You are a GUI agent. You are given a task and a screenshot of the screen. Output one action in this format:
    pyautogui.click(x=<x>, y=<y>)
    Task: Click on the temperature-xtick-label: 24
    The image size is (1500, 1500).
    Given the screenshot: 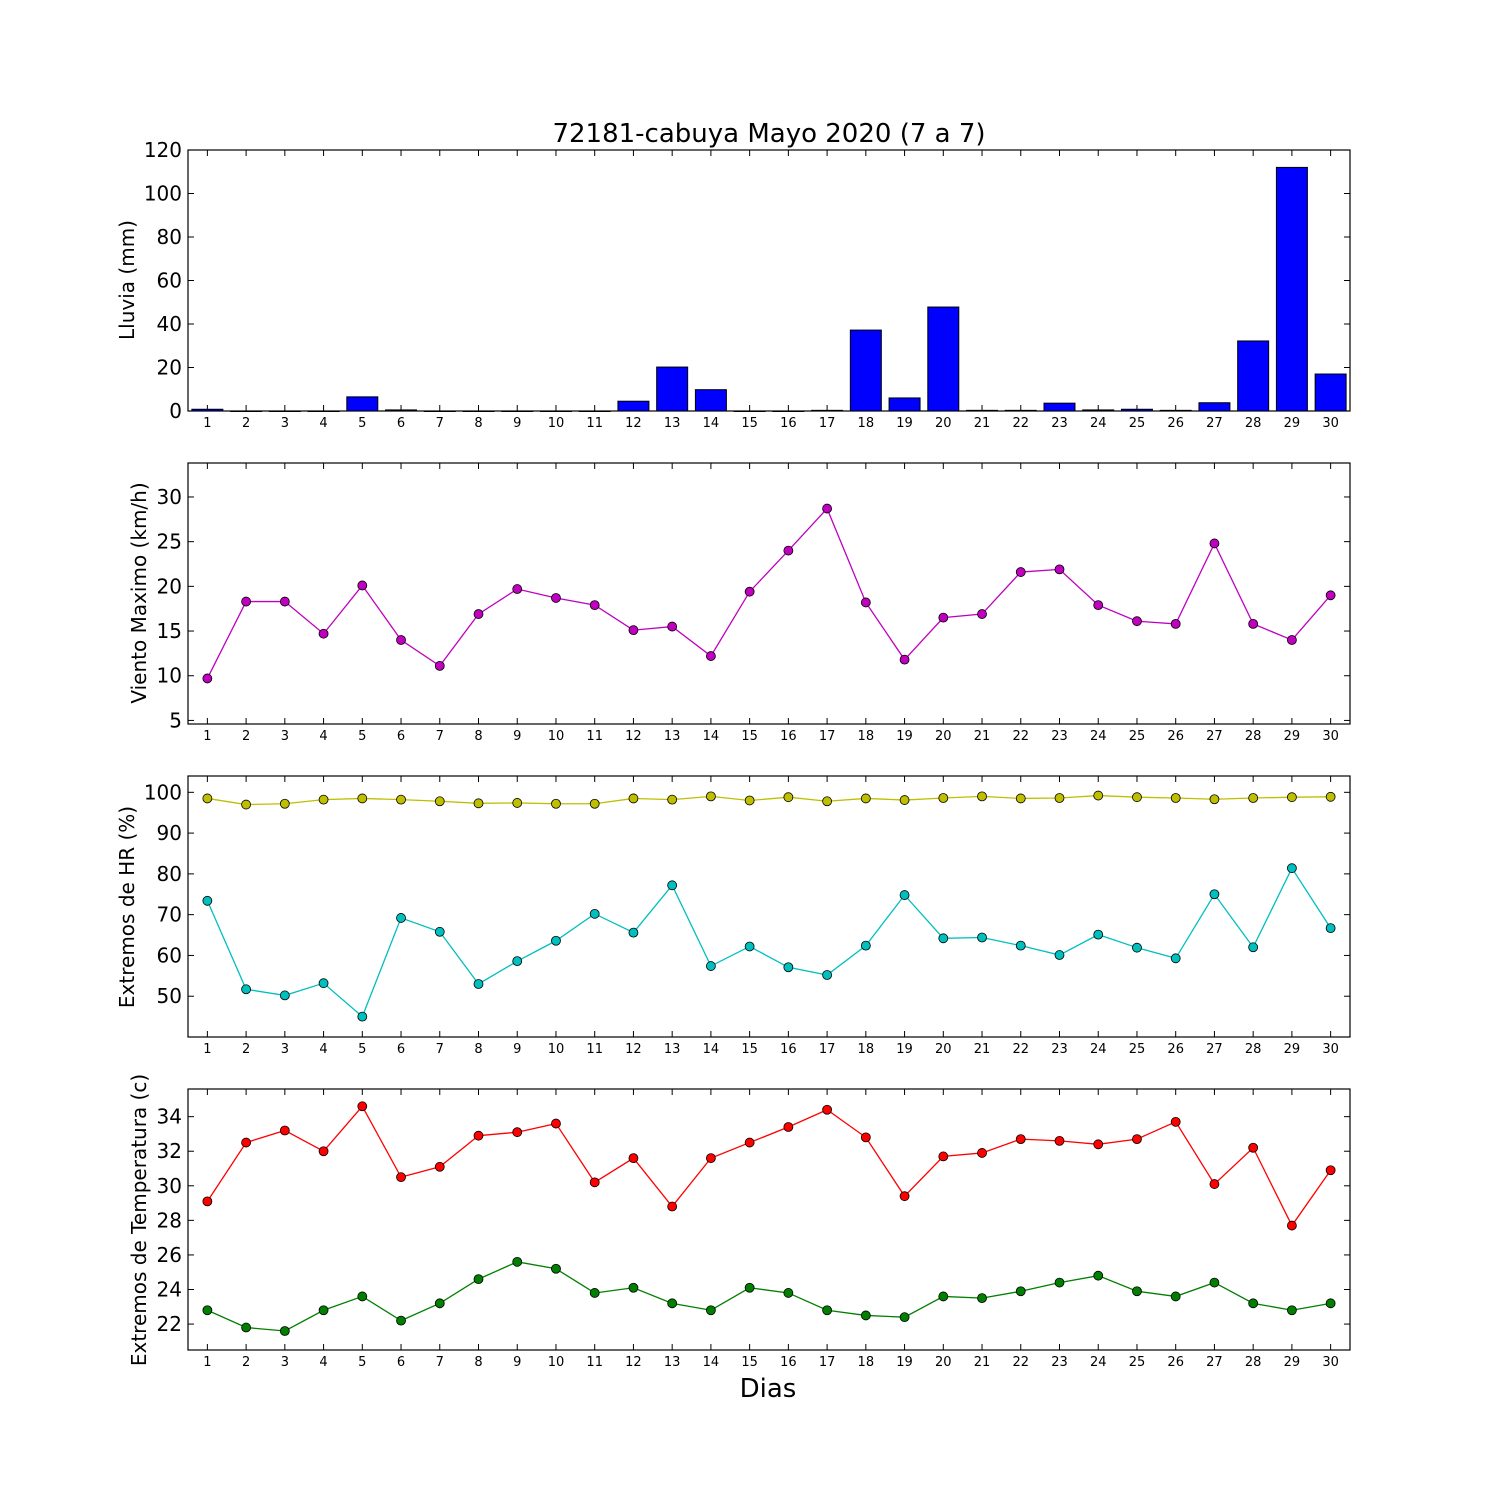 What is the action you would take?
    pyautogui.click(x=1098, y=1362)
    